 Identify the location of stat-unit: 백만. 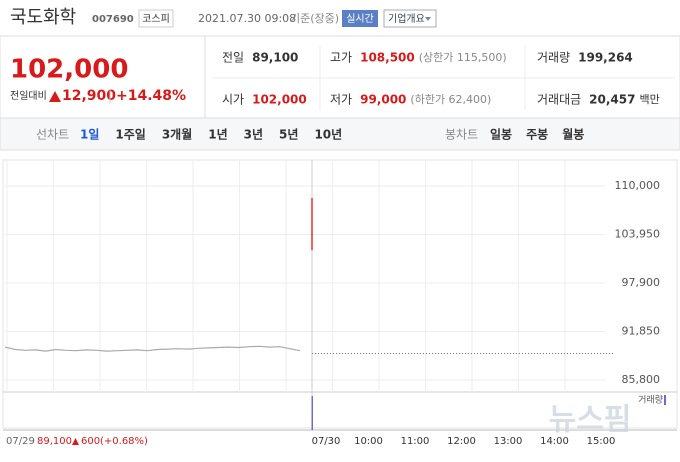
(649, 99).